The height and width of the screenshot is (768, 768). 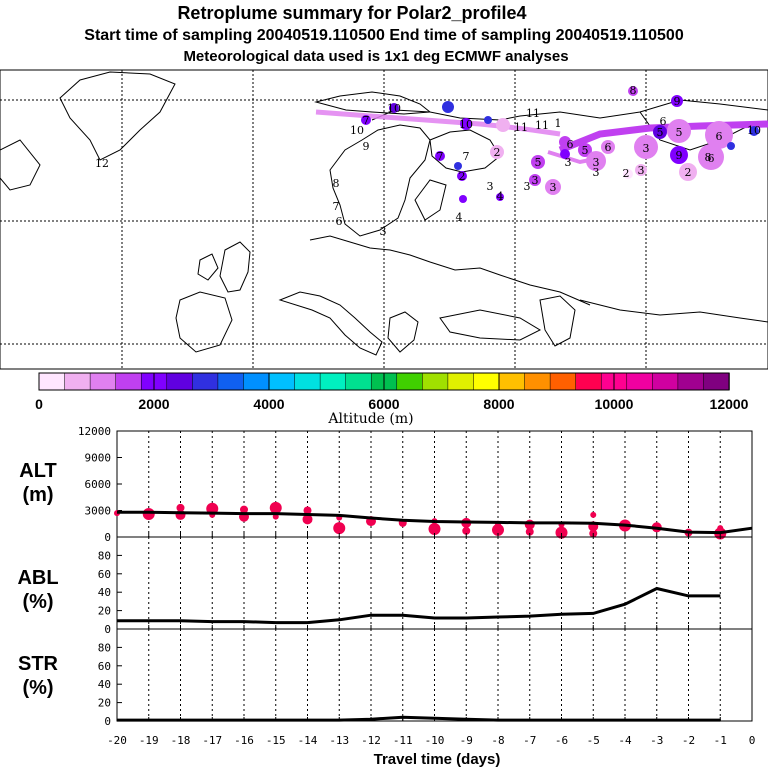 What do you see at coordinates (339, 740) in the screenshot?
I see `x-tick-label: -13` at bounding box center [339, 740].